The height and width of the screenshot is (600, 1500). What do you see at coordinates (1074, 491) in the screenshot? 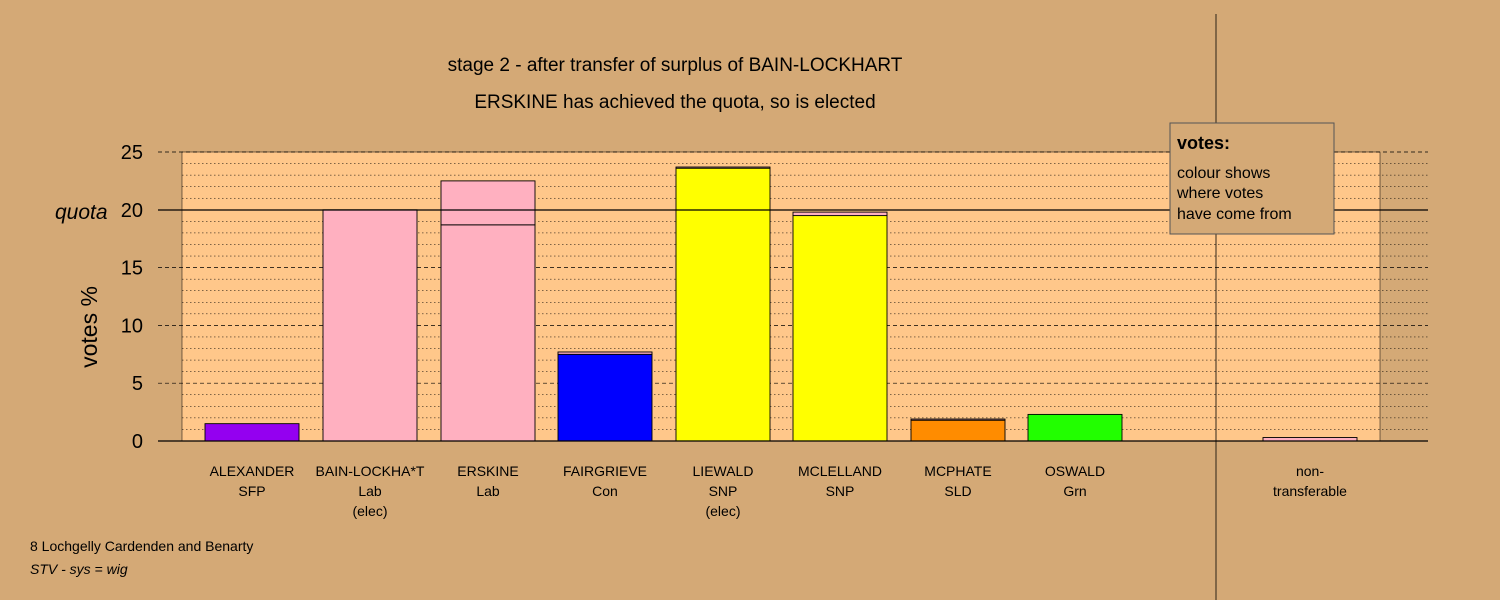
I see `x-tick-label: Grn` at bounding box center [1074, 491].